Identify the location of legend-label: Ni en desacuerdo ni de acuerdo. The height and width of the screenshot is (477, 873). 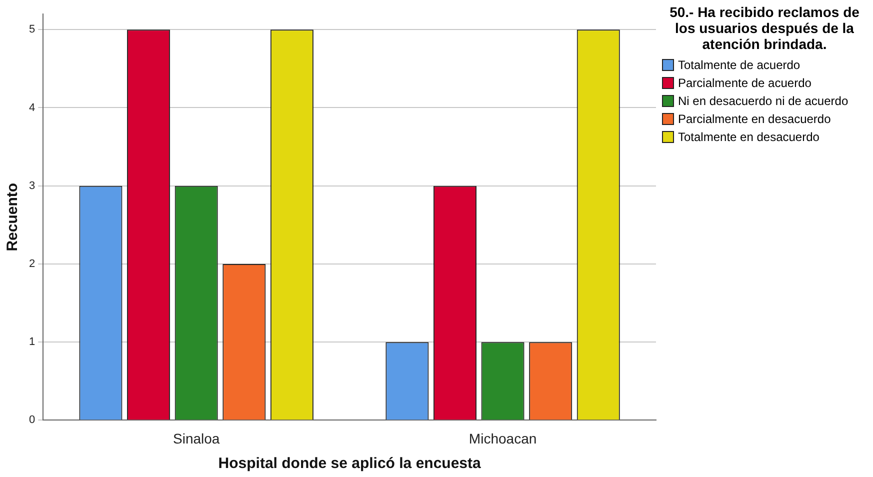
(763, 101).